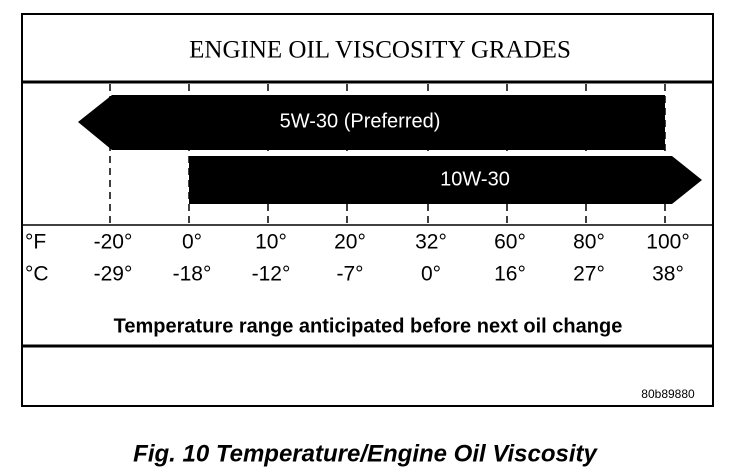  I want to click on figure-id: 80b89880, so click(668, 394).